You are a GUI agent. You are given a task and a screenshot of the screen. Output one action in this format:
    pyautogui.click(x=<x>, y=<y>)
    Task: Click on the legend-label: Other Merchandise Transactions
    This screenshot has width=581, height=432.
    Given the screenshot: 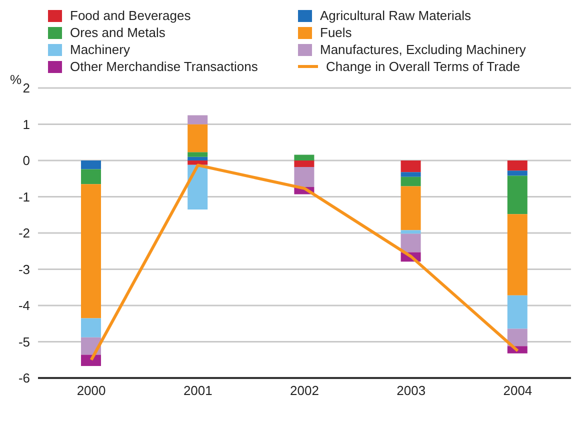 What is the action you would take?
    pyautogui.click(x=164, y=66)
    